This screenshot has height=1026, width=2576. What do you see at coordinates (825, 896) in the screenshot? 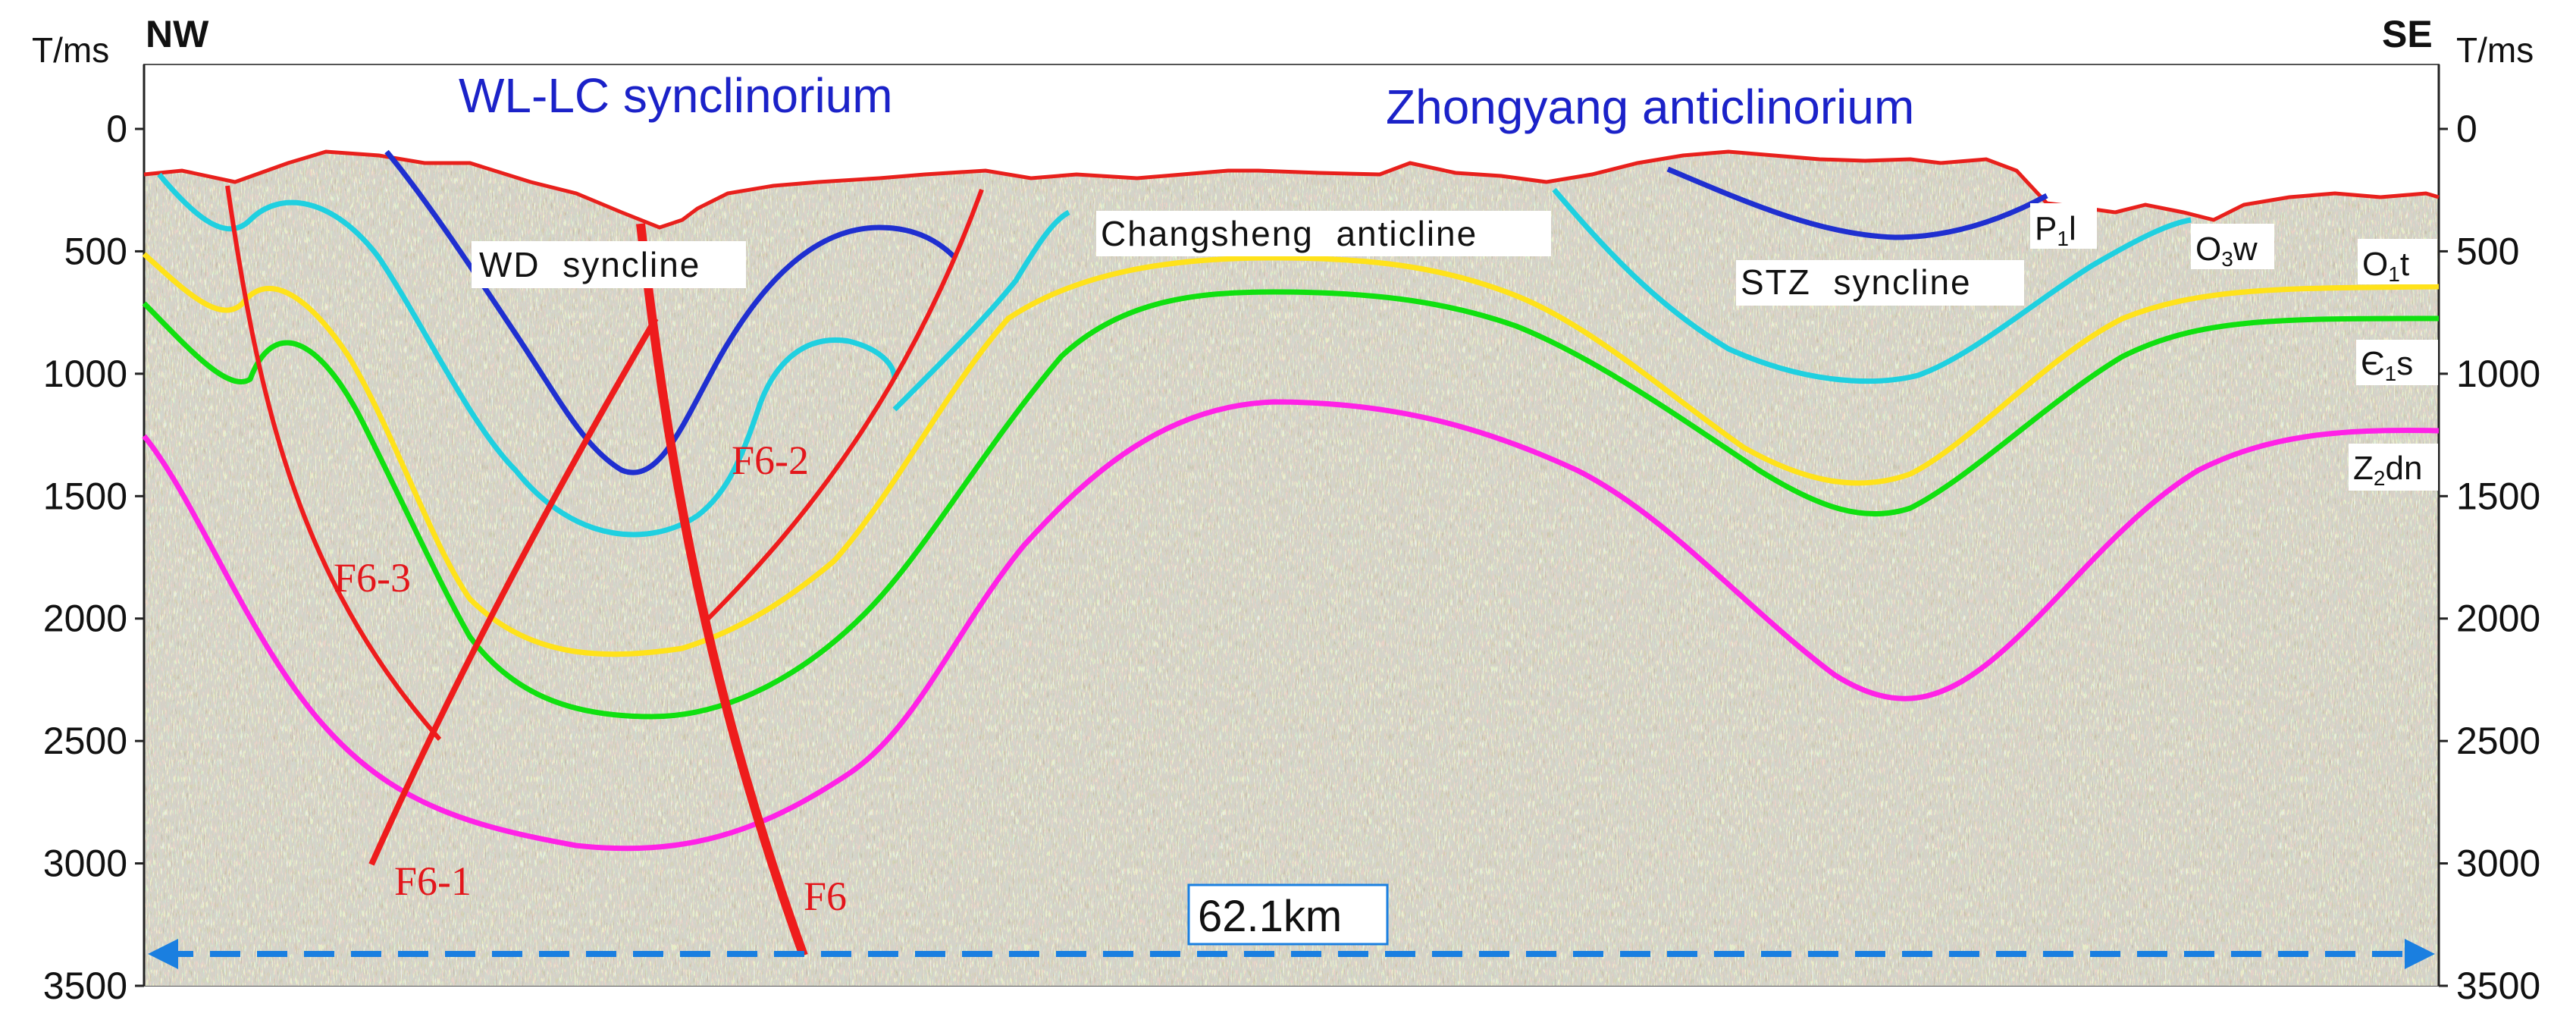
I see `fault-f6-label: F6` at bounding box center [825, 896].